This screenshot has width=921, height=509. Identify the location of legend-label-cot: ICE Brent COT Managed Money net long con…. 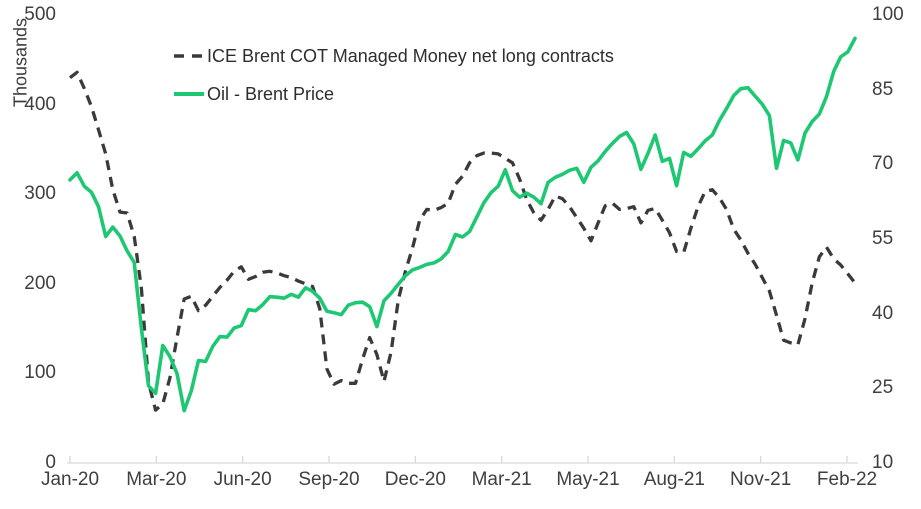
(410, 55).